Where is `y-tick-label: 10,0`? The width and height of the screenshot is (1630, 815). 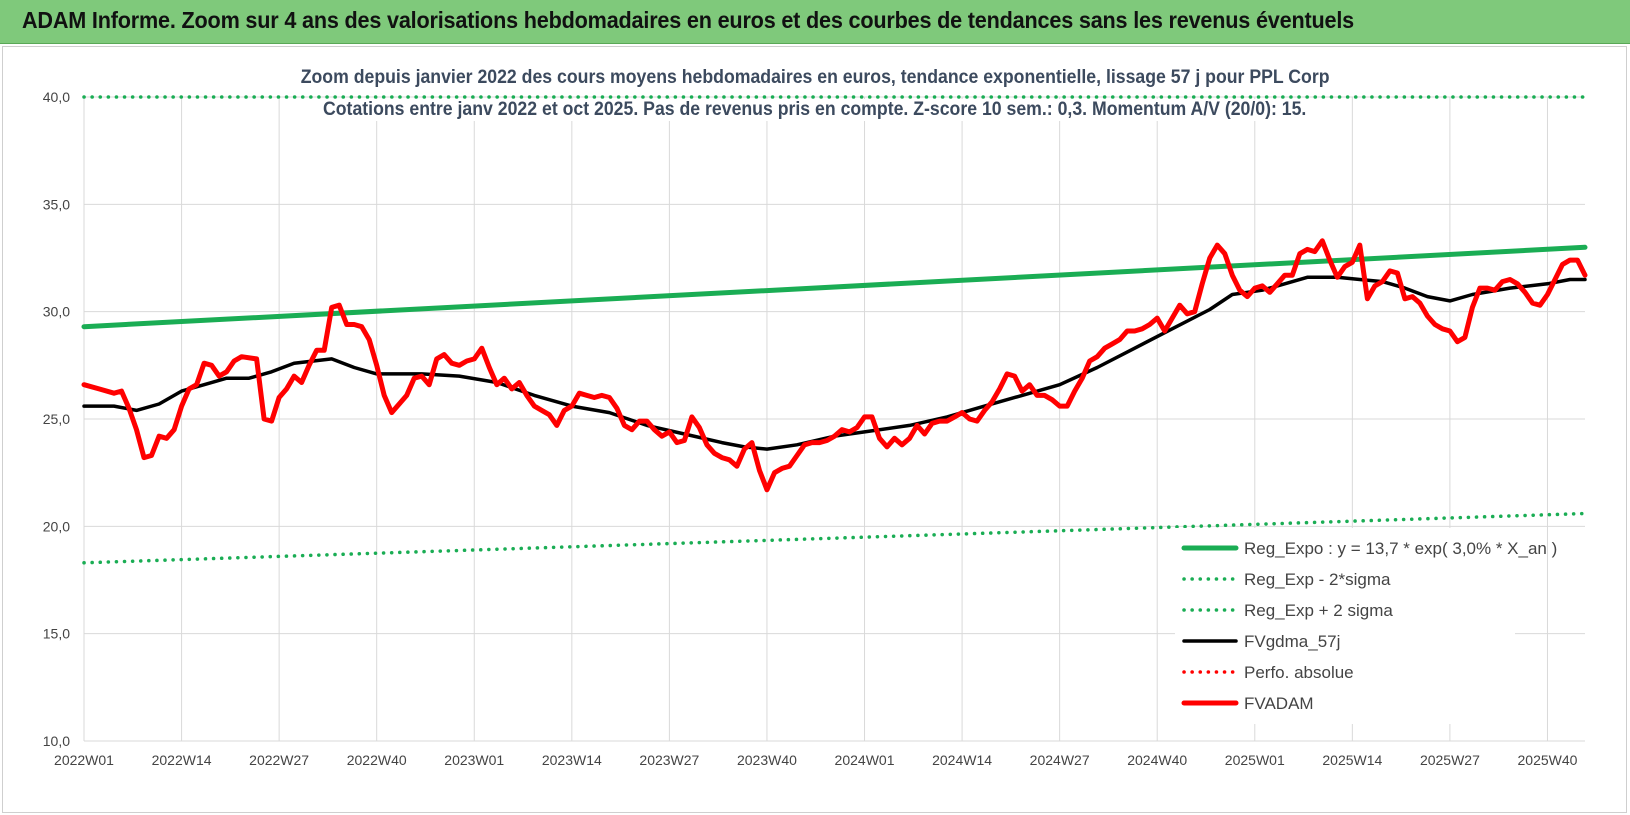
y-tick-label: 10,0 is located at coordinates (56, 741).